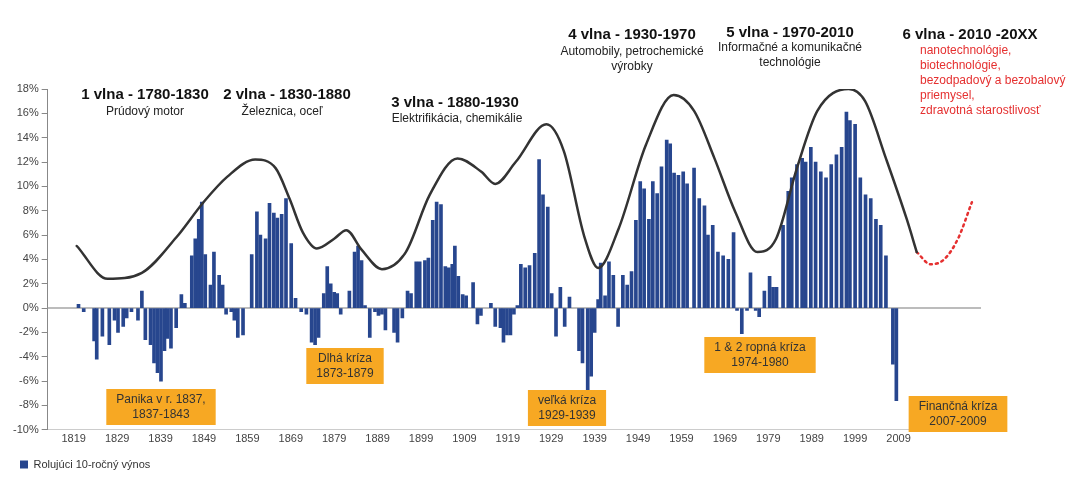  Describe the element at coordinates (594, 438) in the screenshot. I see `x-tick-label: 1939` at that location.